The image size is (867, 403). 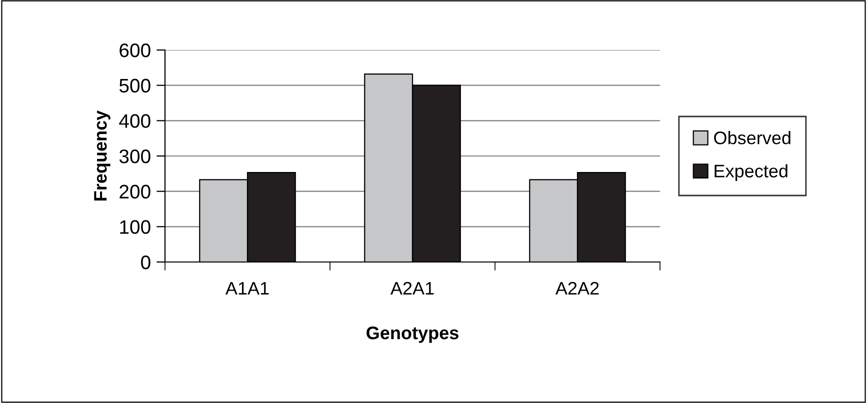 What do you see at coordinates (247, 288) in the screenshot?
I see `x-tick-label: A1A1` at bounding box center [247, 288].